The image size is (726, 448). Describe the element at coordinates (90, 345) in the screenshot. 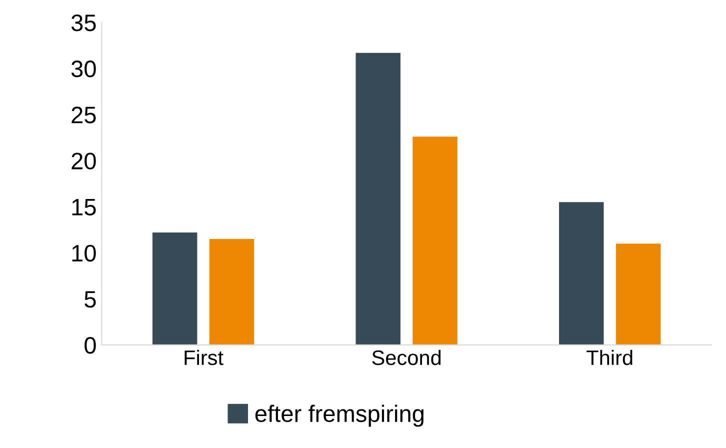

I see `y-tick-label: 0` at that location.